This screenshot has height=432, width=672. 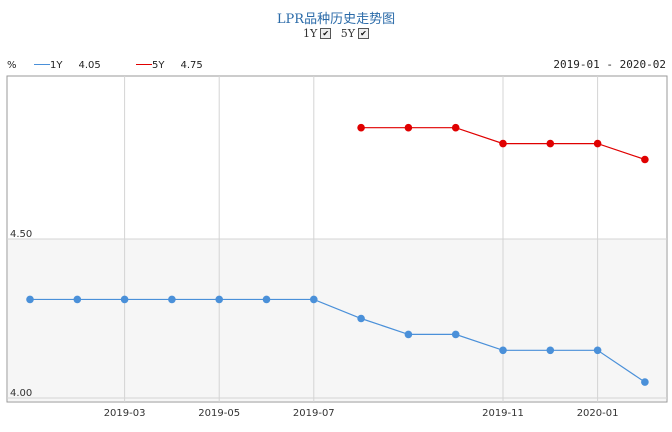 I want to click on series-toggles: 1Y ✔ 5Y ✔, so click(x=336, y=33).